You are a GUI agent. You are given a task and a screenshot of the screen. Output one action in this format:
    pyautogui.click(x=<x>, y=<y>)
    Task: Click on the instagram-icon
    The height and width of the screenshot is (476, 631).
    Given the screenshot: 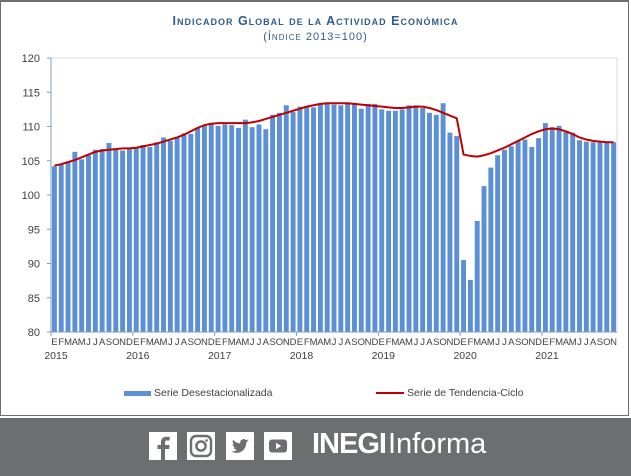 What is the action you would take?
    pyautogui.click(x=201, y=446)
    